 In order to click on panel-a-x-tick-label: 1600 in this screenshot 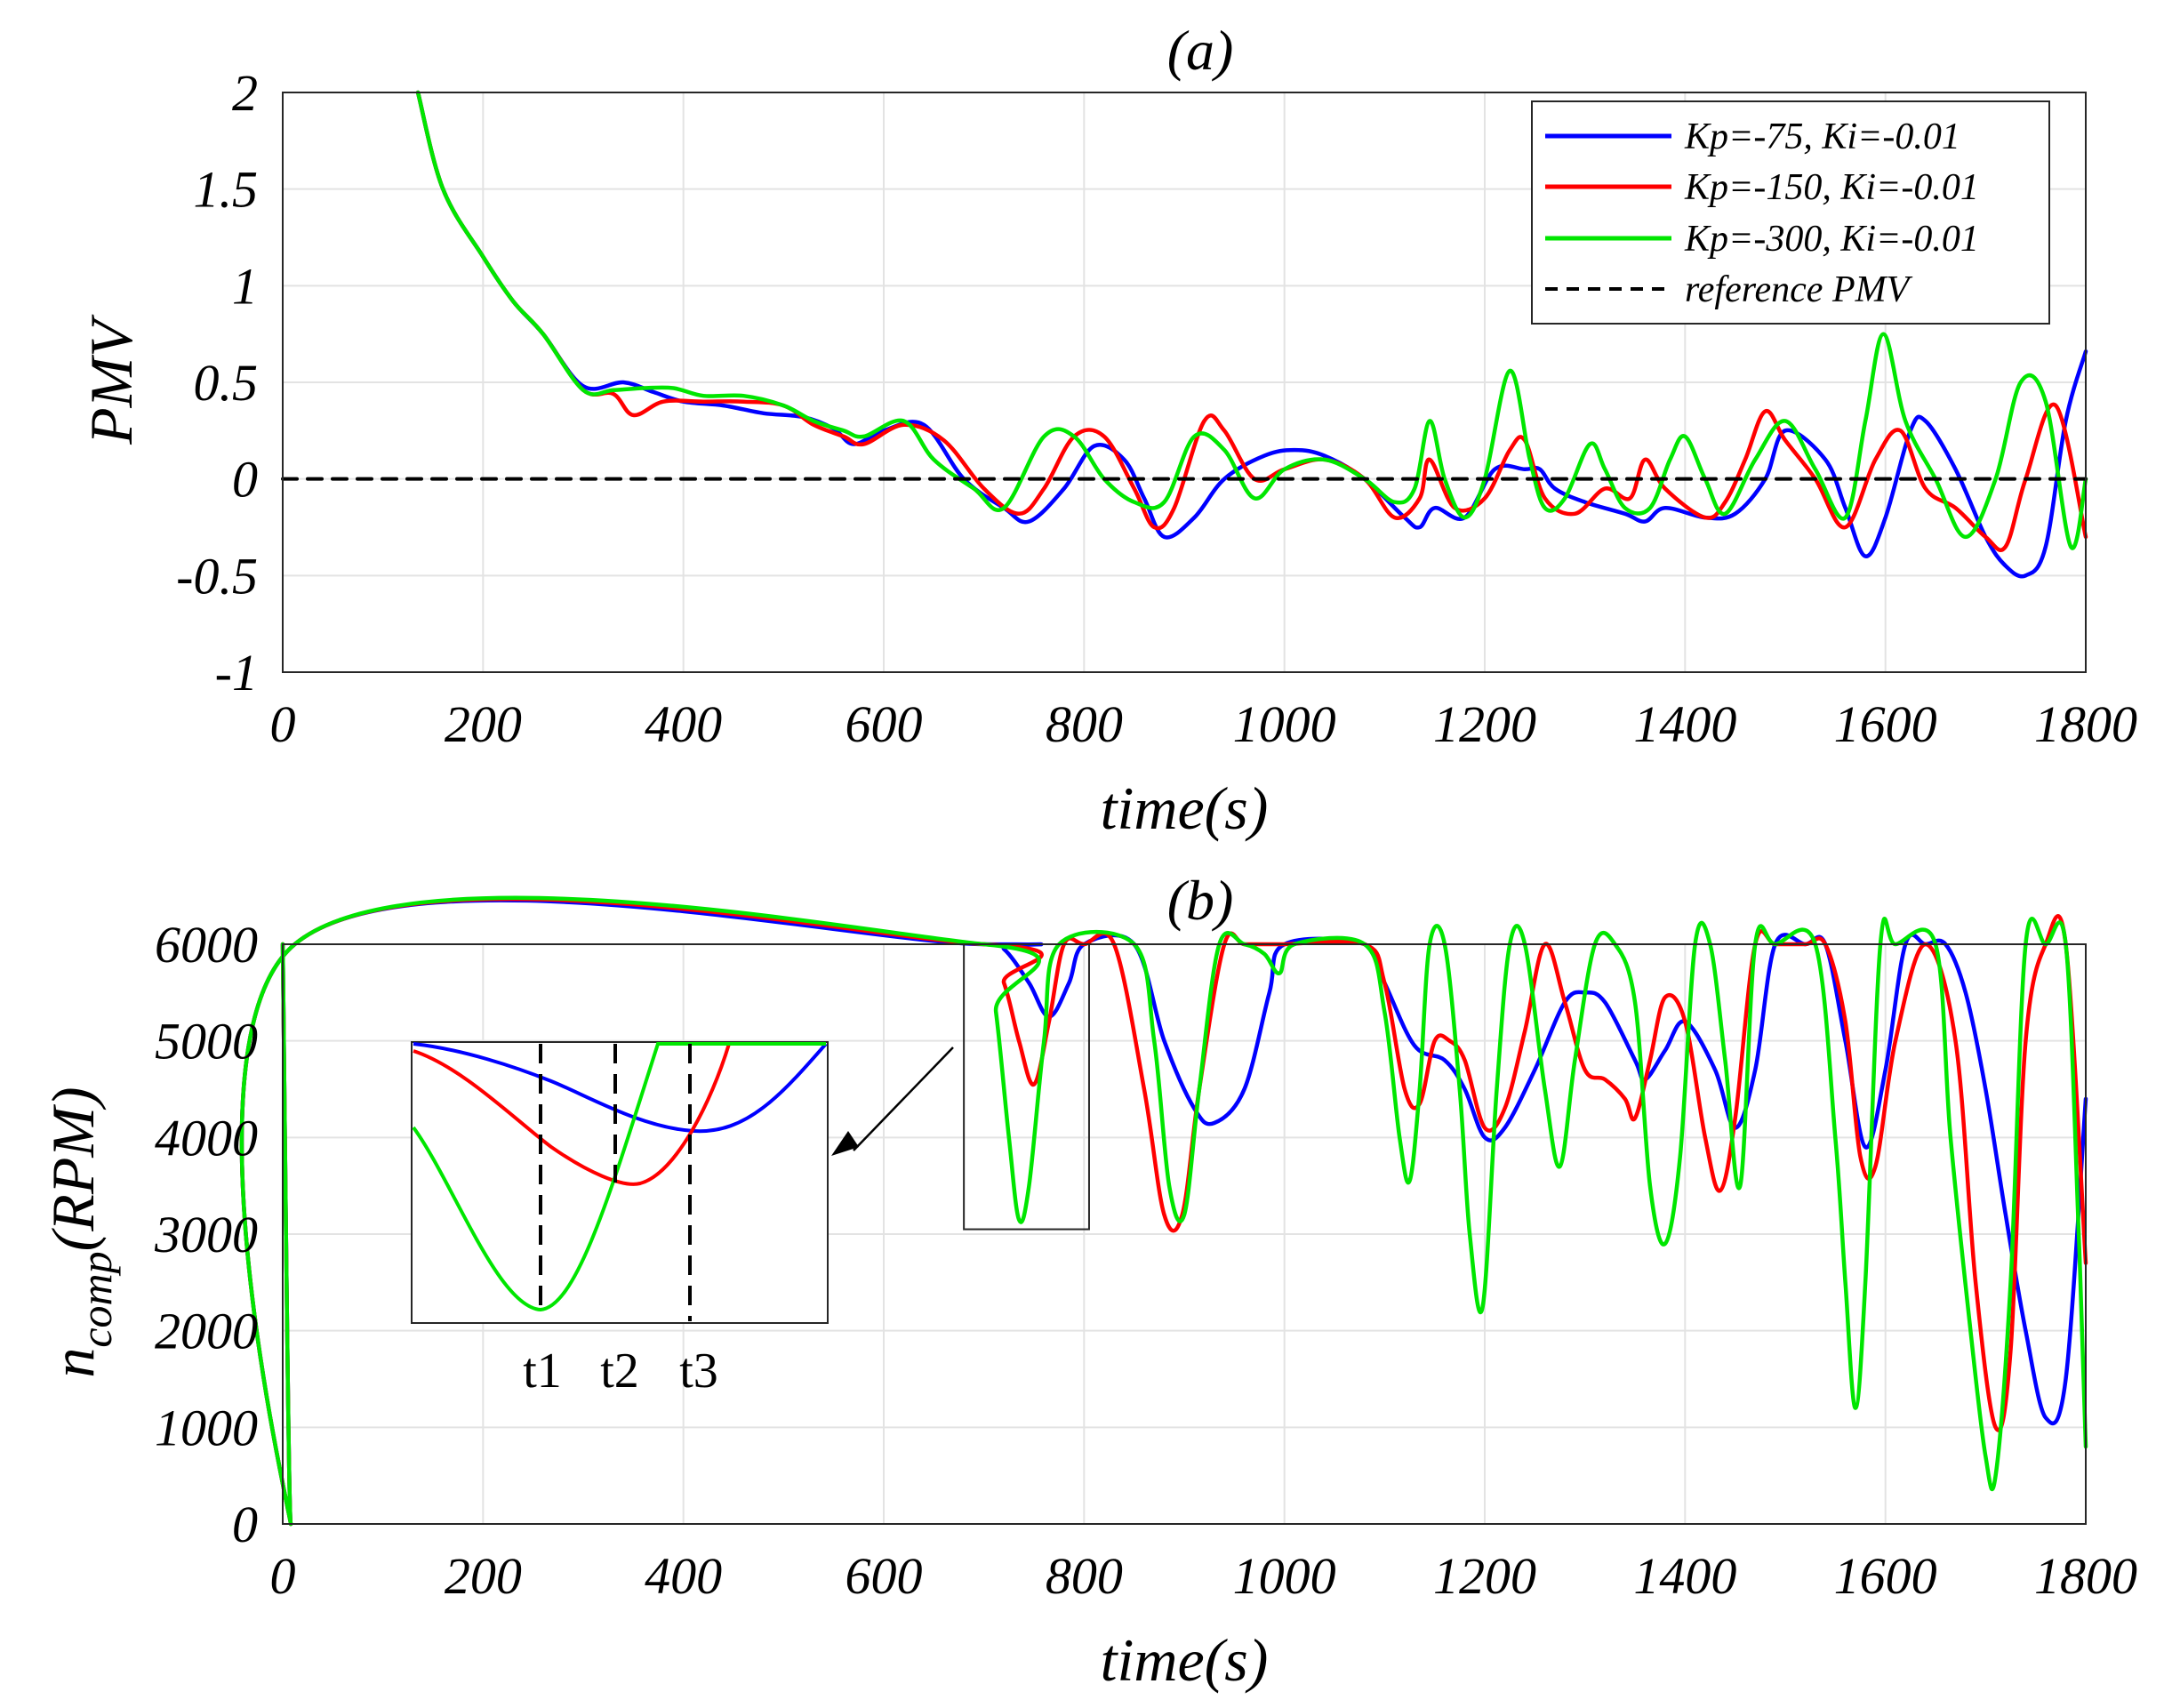, I will do `click(1885, 724)`.